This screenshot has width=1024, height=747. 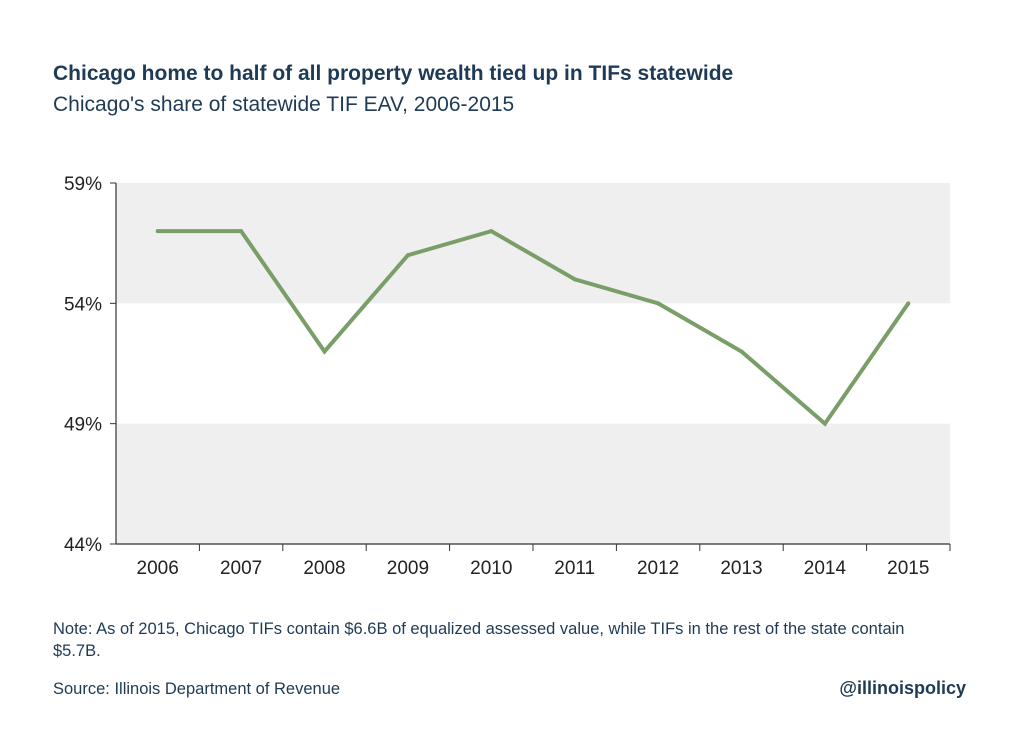 I want to click on x-tick-label: 2012, so click(x=658, y=568).